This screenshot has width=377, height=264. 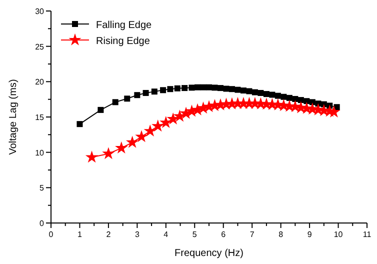 I want to click on x-axis-title: Frequency (Hz), so click(x=209, y=253).